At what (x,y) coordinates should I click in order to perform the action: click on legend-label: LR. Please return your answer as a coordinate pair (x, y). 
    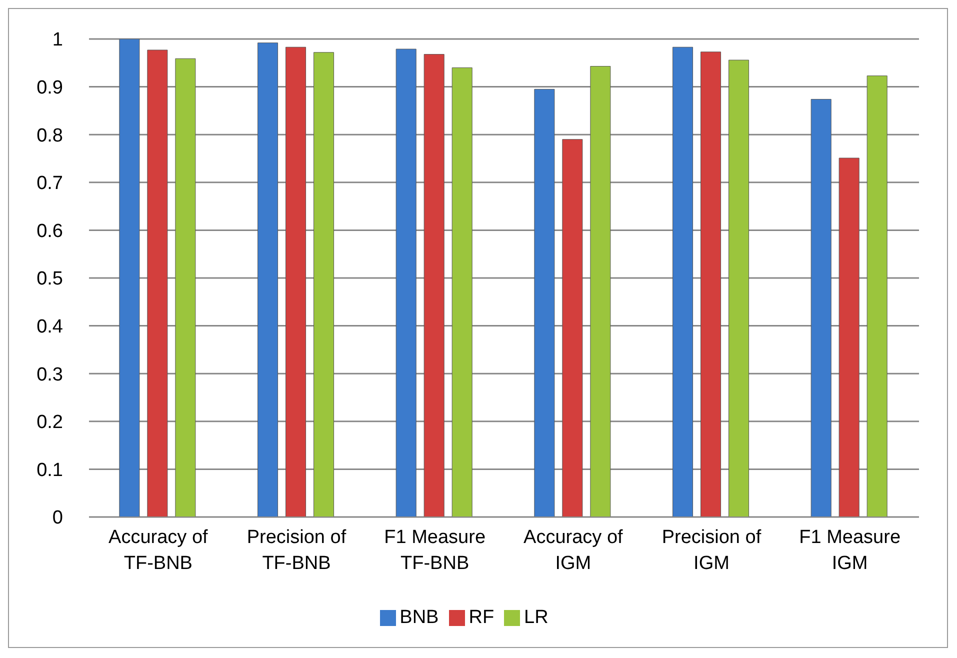
    Looking at the image, I should click on (536, 617).